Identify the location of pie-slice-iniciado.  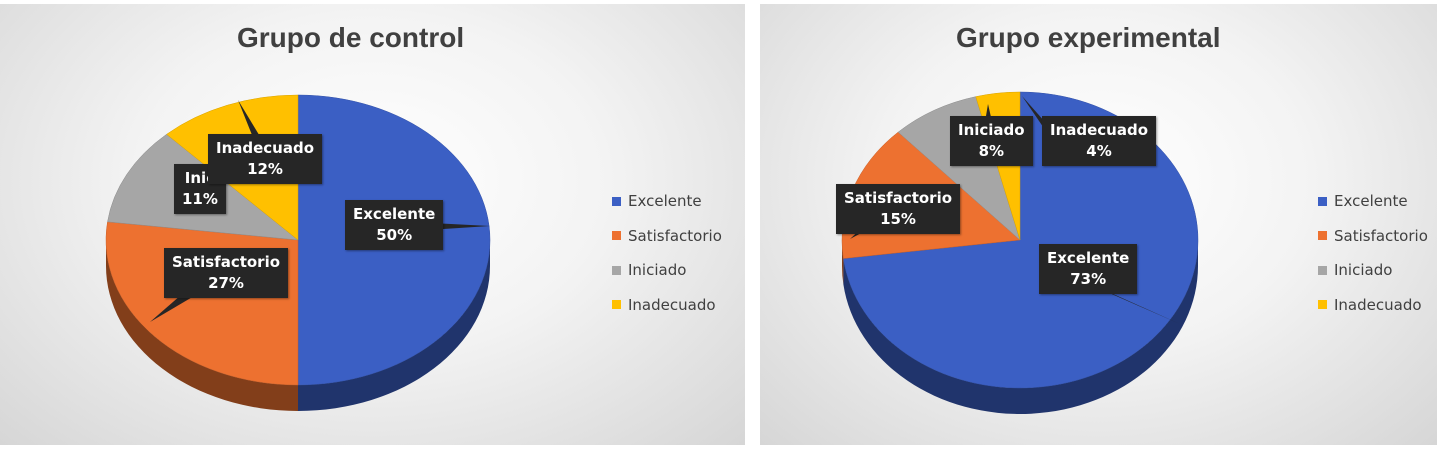
(959, 168).